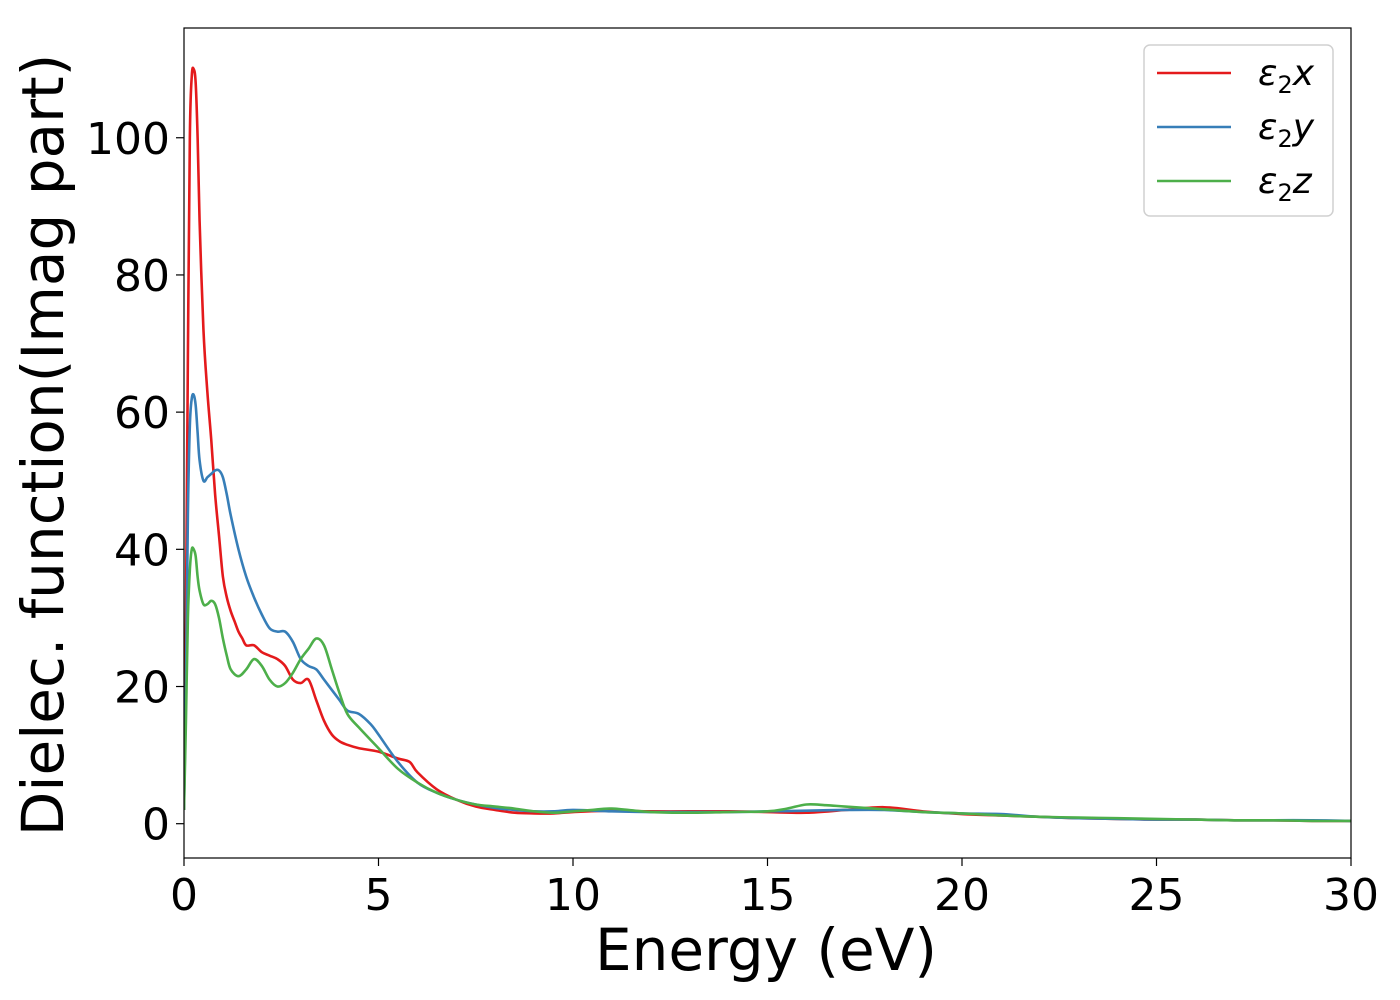 The height and width of the screenshot is (1000, 1400). What do you see at coordinates (142, 550) in the screenshot?
I see `y-tick-label: 40` at bounding box center [142, 550].